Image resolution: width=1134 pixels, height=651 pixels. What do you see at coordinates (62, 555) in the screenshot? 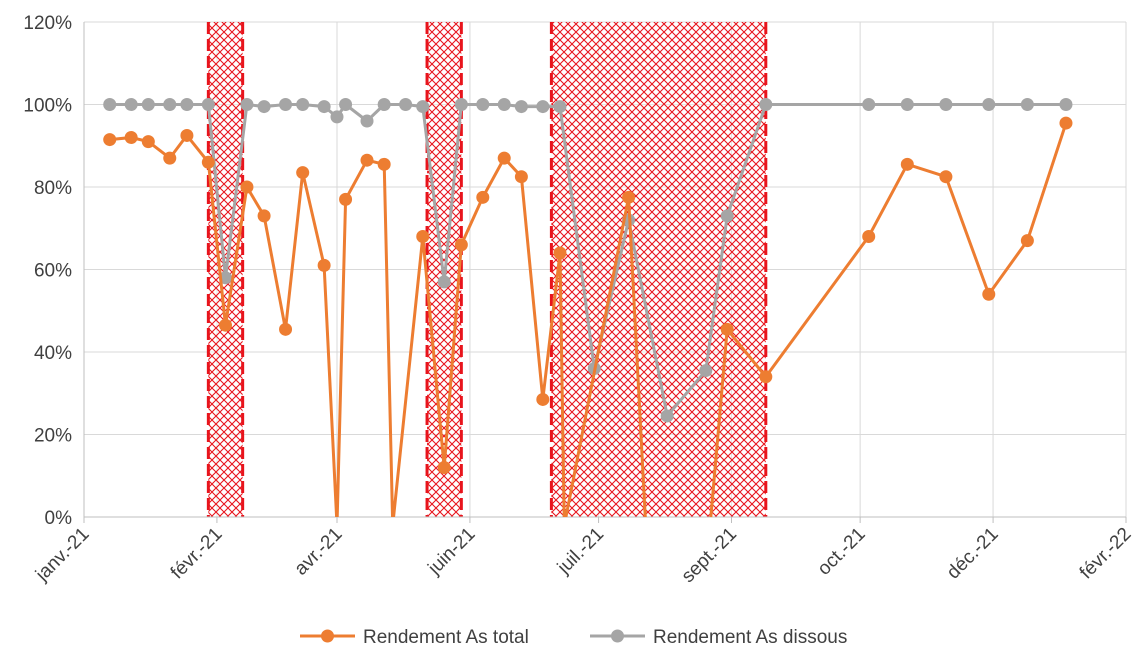
I see `x-tick-label: janv.-21` at bounding box center [62, 555].